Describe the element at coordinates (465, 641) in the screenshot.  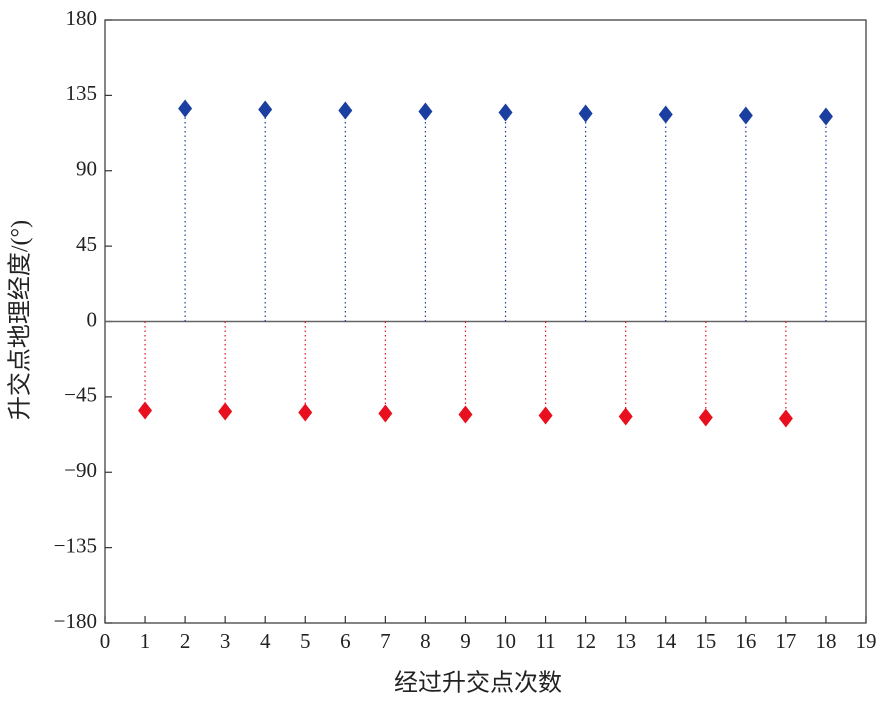
I see `x-tick-label: 9` at that location.